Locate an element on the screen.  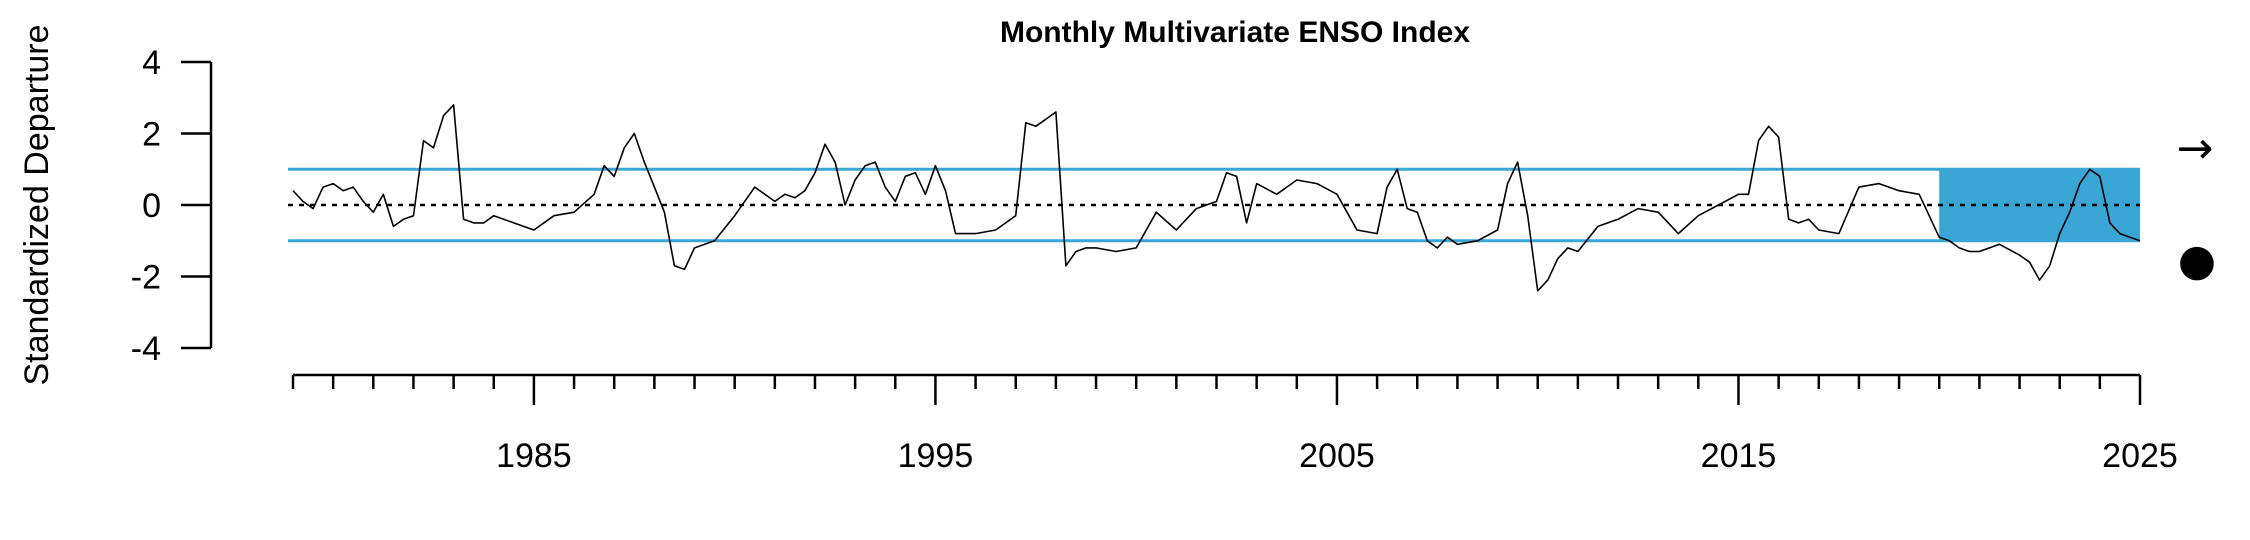
x-tick-label: 2015 is located at coordinates (1739, 456).